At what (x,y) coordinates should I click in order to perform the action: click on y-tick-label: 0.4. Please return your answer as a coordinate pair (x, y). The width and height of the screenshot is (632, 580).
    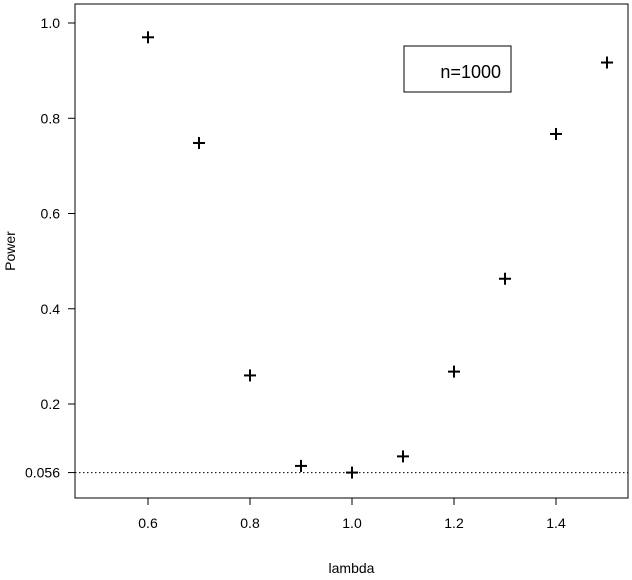
    Looking at the image, I should click on (51, 309).